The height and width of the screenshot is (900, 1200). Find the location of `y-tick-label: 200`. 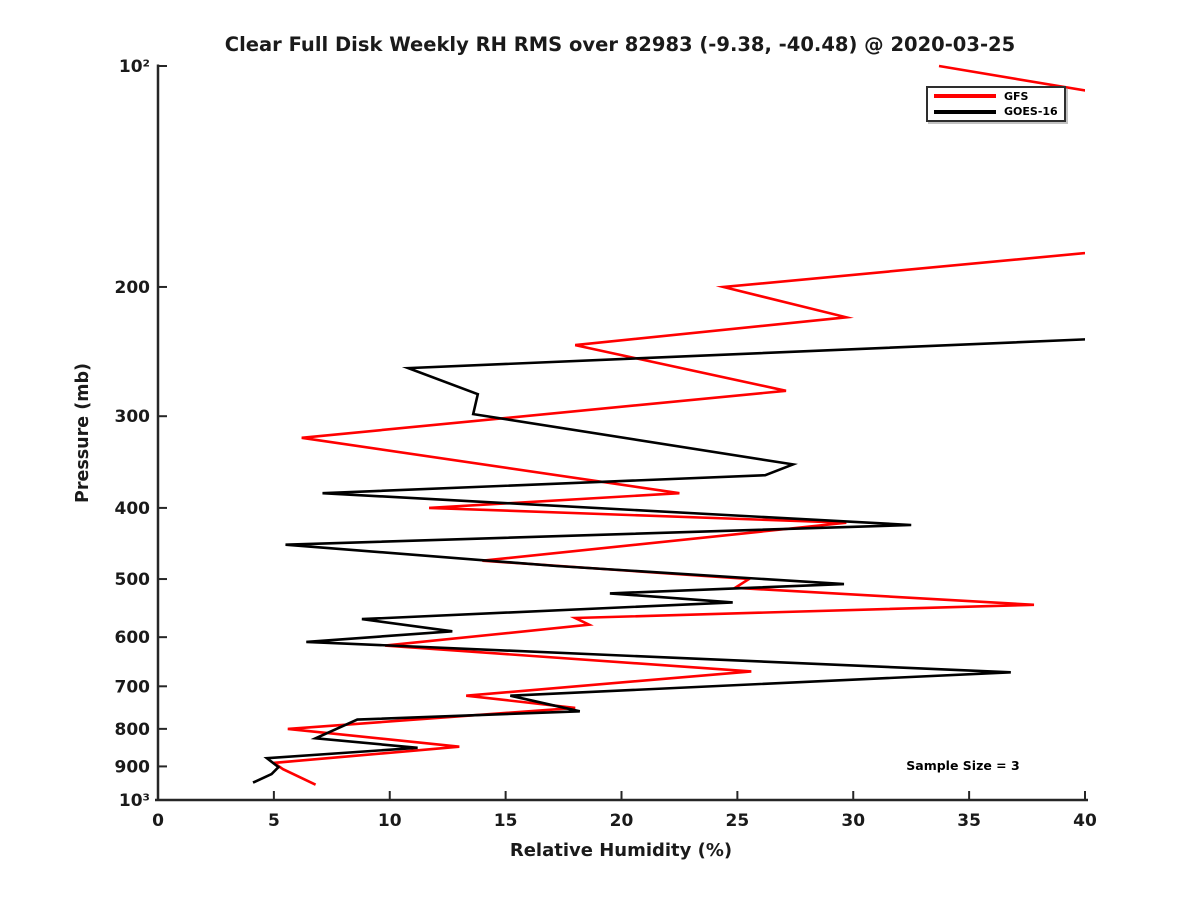

y-tick-label: 200 is located at coordinates (133, 288).